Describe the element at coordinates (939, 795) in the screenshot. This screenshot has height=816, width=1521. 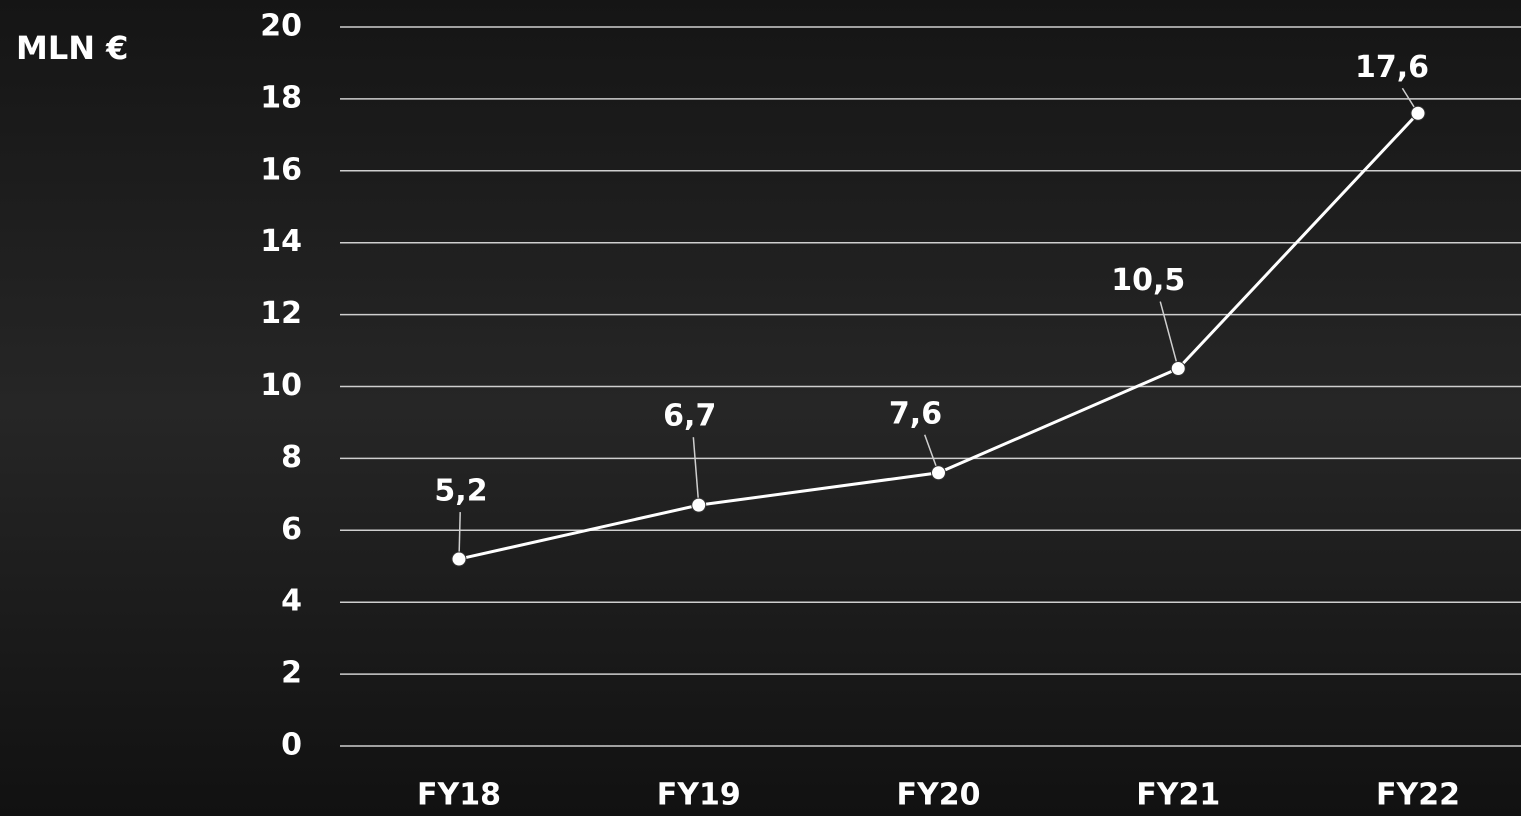
I see `x-tick-label: FY20` at that location.